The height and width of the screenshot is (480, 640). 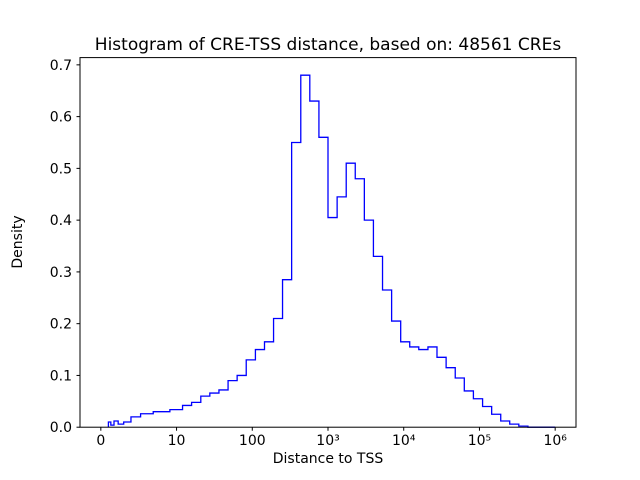 I want to click on y-tick-label: 0.2, so click(x=61, y=325).